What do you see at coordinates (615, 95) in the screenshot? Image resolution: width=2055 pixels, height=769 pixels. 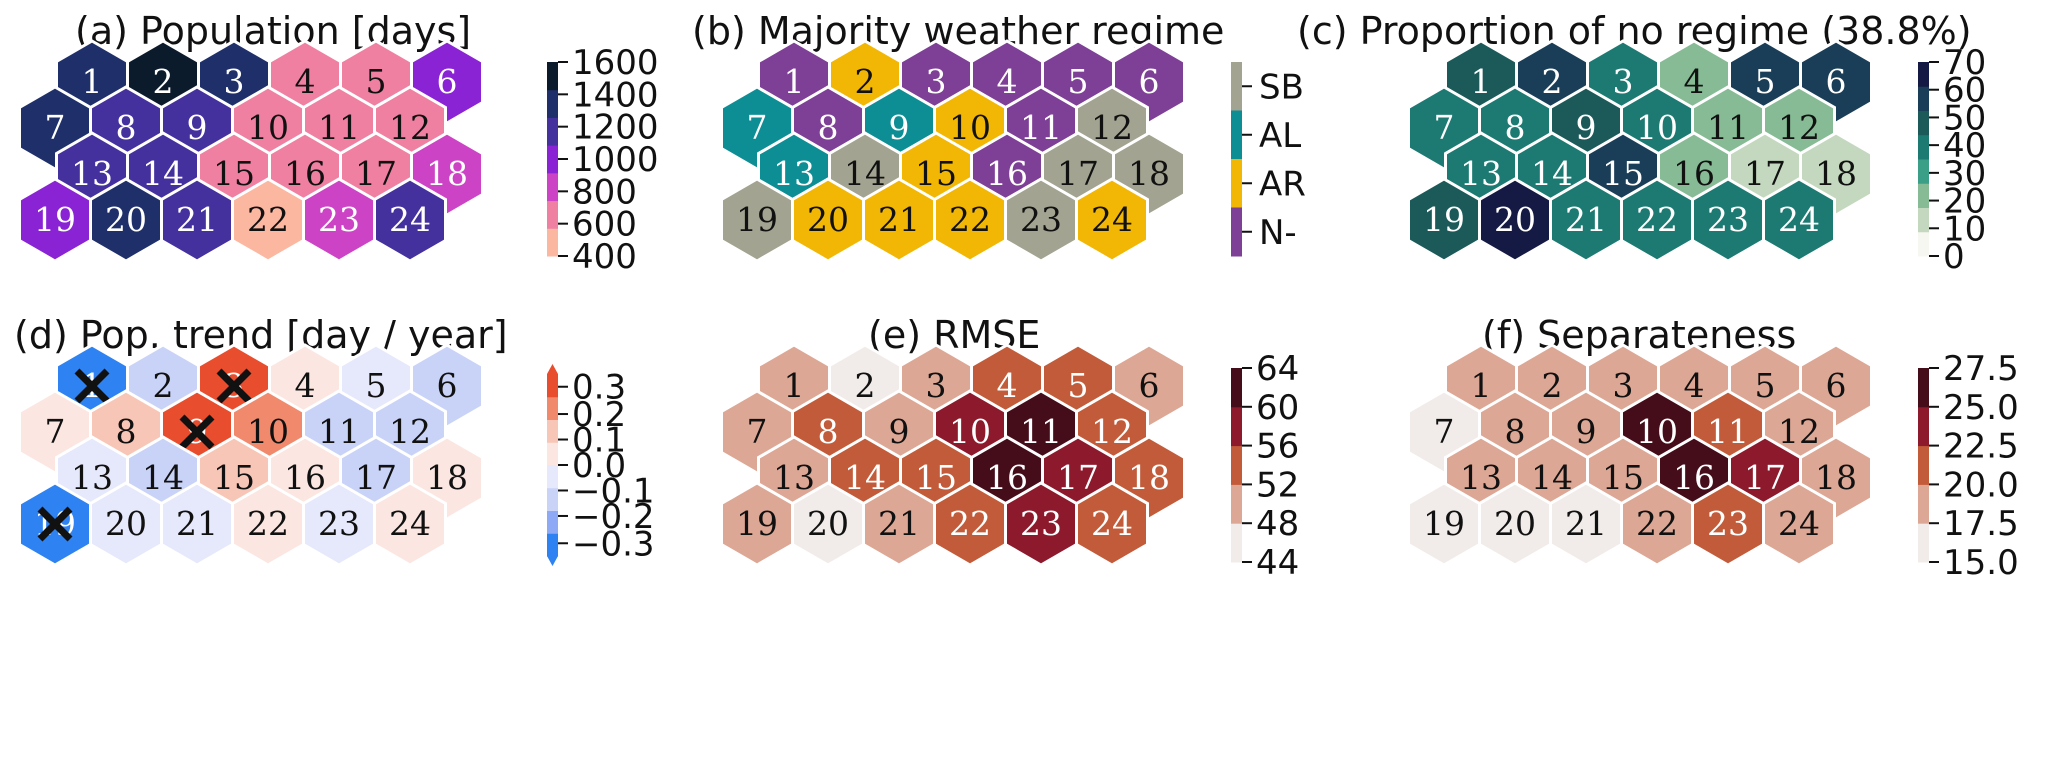 I see `colorbar-tick-label: 1400` at bounding box center [615, 95].